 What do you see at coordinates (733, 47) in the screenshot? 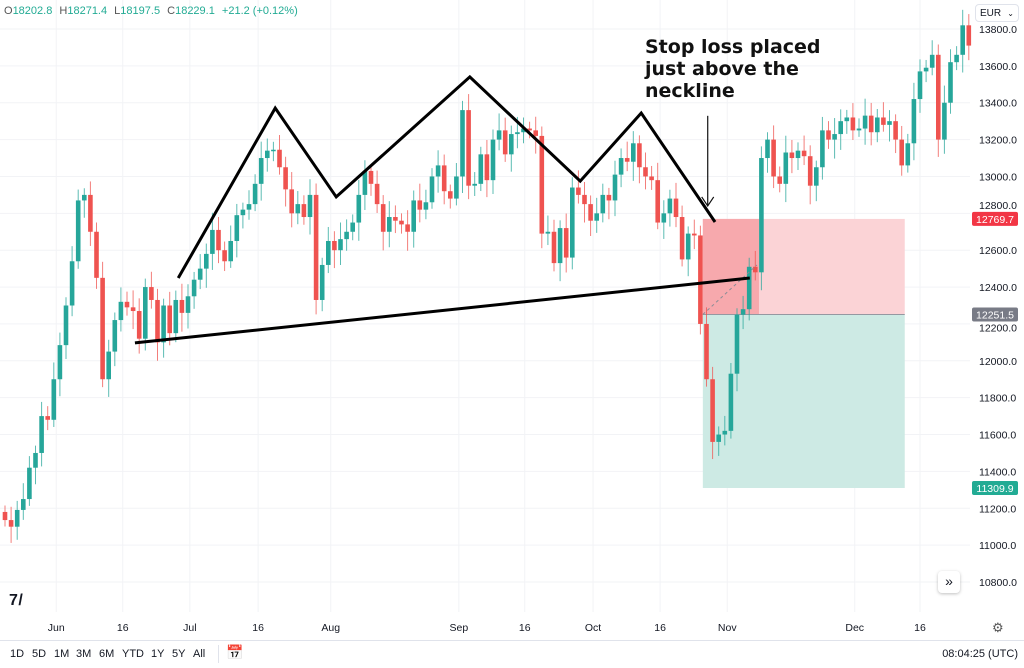
I see `annotation-line: Stop loss placed` at bounding box center [733, 47].